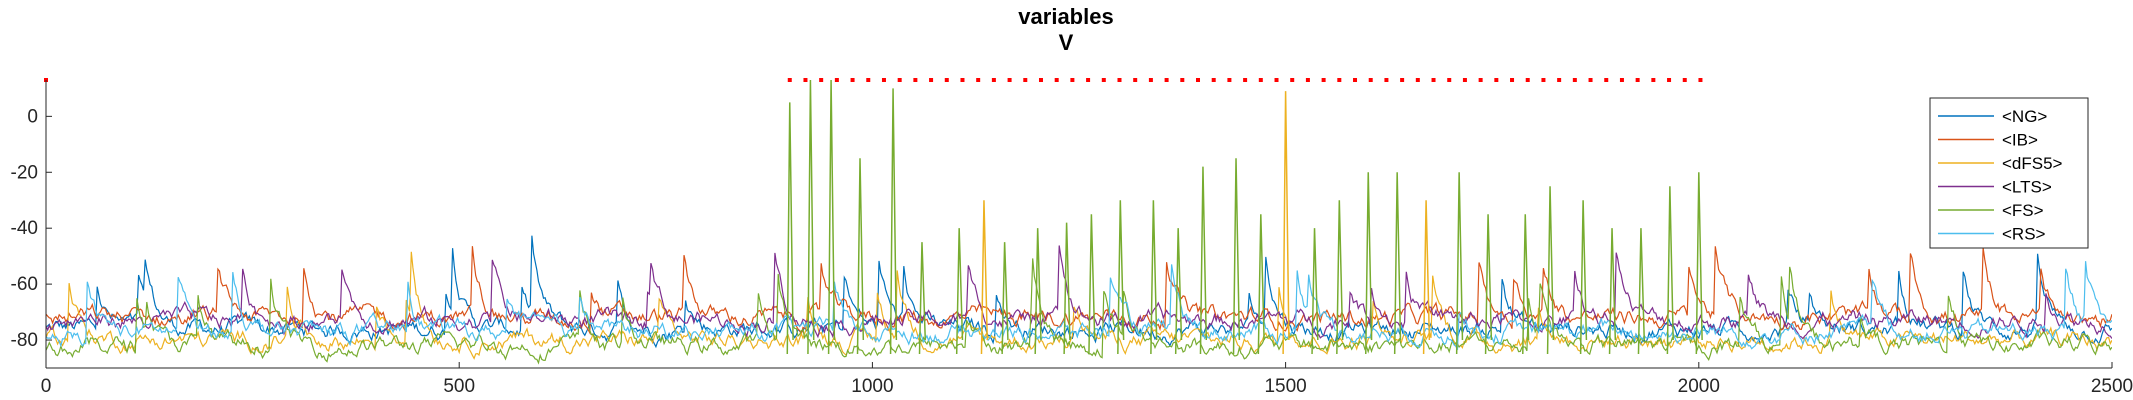 This screenshot has width=2133, height=400. Describe the element at coordinates (24, 228) in the screenshot. I see `y-tick-label-2: -40` at that location.